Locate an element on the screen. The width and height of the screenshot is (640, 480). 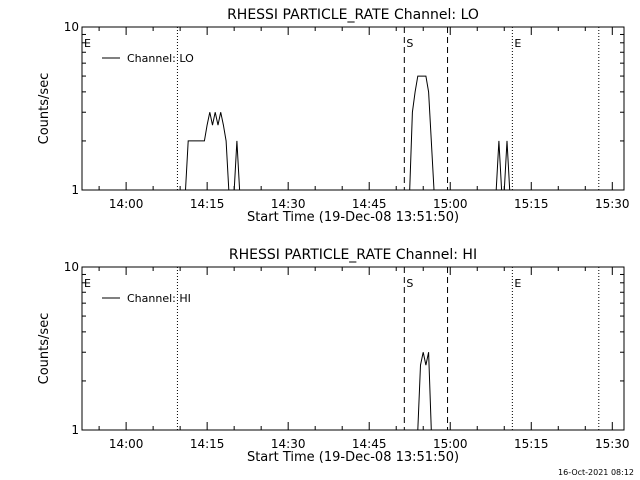
legend-entry: Channel: HI is located at coordinates (159, 298).